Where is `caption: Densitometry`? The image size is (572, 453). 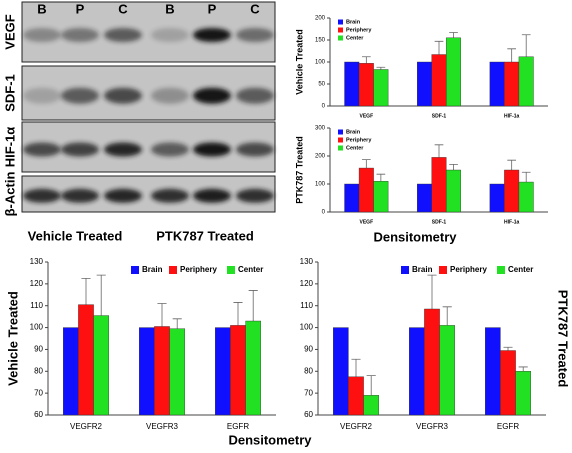
caption: Densitometry is located at coordinates (415, 236).